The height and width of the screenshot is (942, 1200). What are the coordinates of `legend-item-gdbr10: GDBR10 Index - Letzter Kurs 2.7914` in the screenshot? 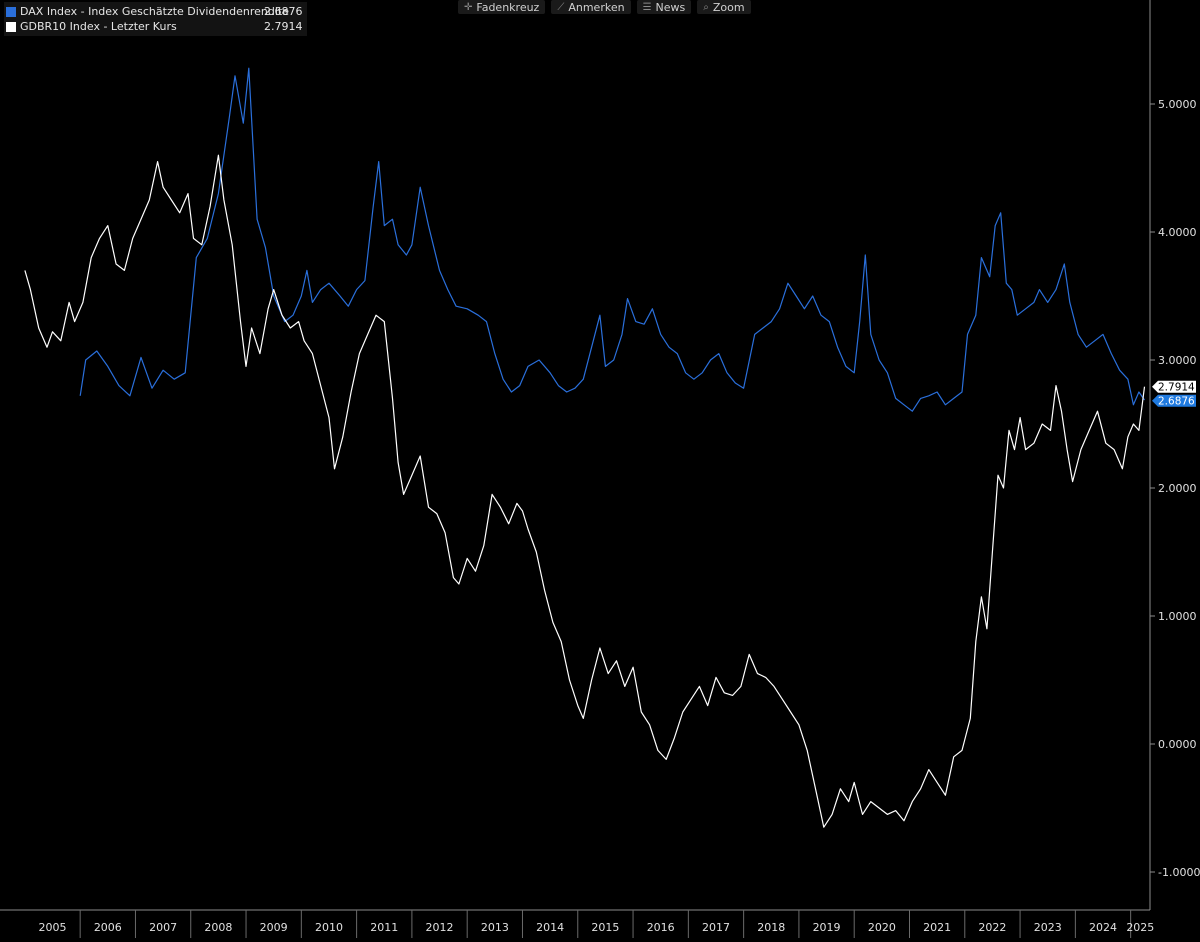 It's located at (154, 26).